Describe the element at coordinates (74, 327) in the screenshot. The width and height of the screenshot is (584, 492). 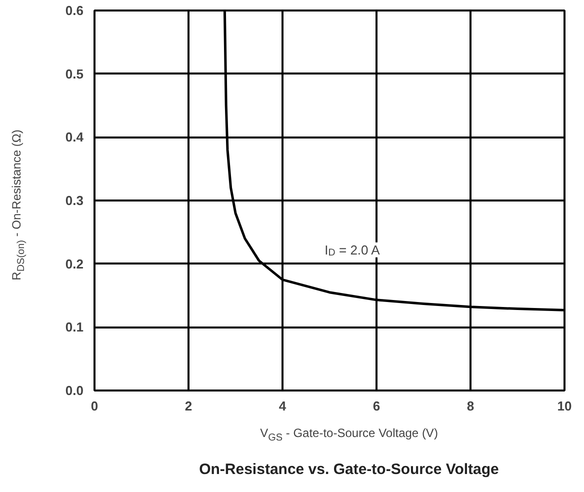
I see `y-tick-label: 0.1` at that location.